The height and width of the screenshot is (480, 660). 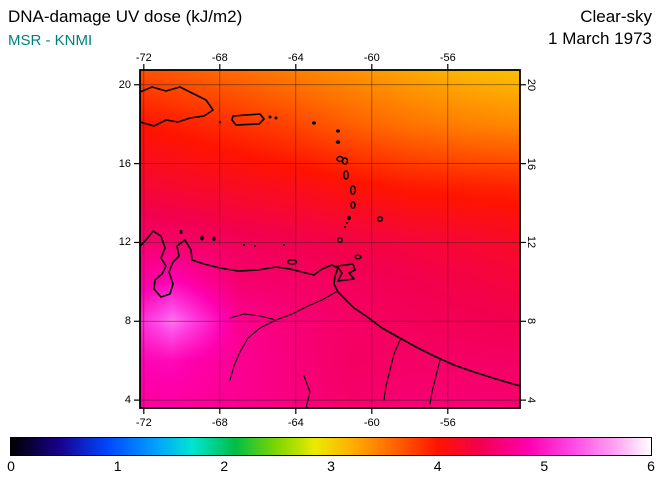 I want to click on axis-tick-label-right: 4, so click(x=531, y=400).